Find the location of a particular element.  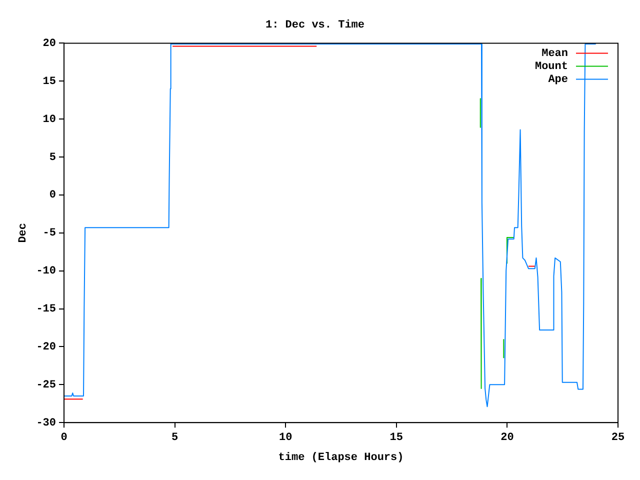

y-tick-label: -5 is located at coordinates (49, 234).